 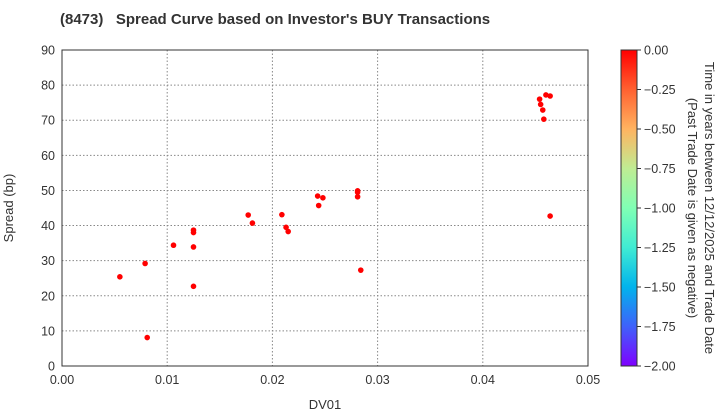 What do you see at coordinates (660, 248) in the screenshot?
I see `colorbar-tick-label: −1.25` at bounding box center [660, 248].